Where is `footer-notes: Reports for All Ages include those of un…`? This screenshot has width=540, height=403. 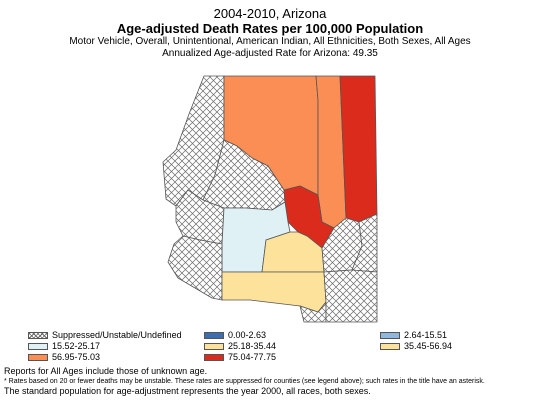
footer-notes: Reports for All Ages include those of un… is located at coordinates (272, 381).